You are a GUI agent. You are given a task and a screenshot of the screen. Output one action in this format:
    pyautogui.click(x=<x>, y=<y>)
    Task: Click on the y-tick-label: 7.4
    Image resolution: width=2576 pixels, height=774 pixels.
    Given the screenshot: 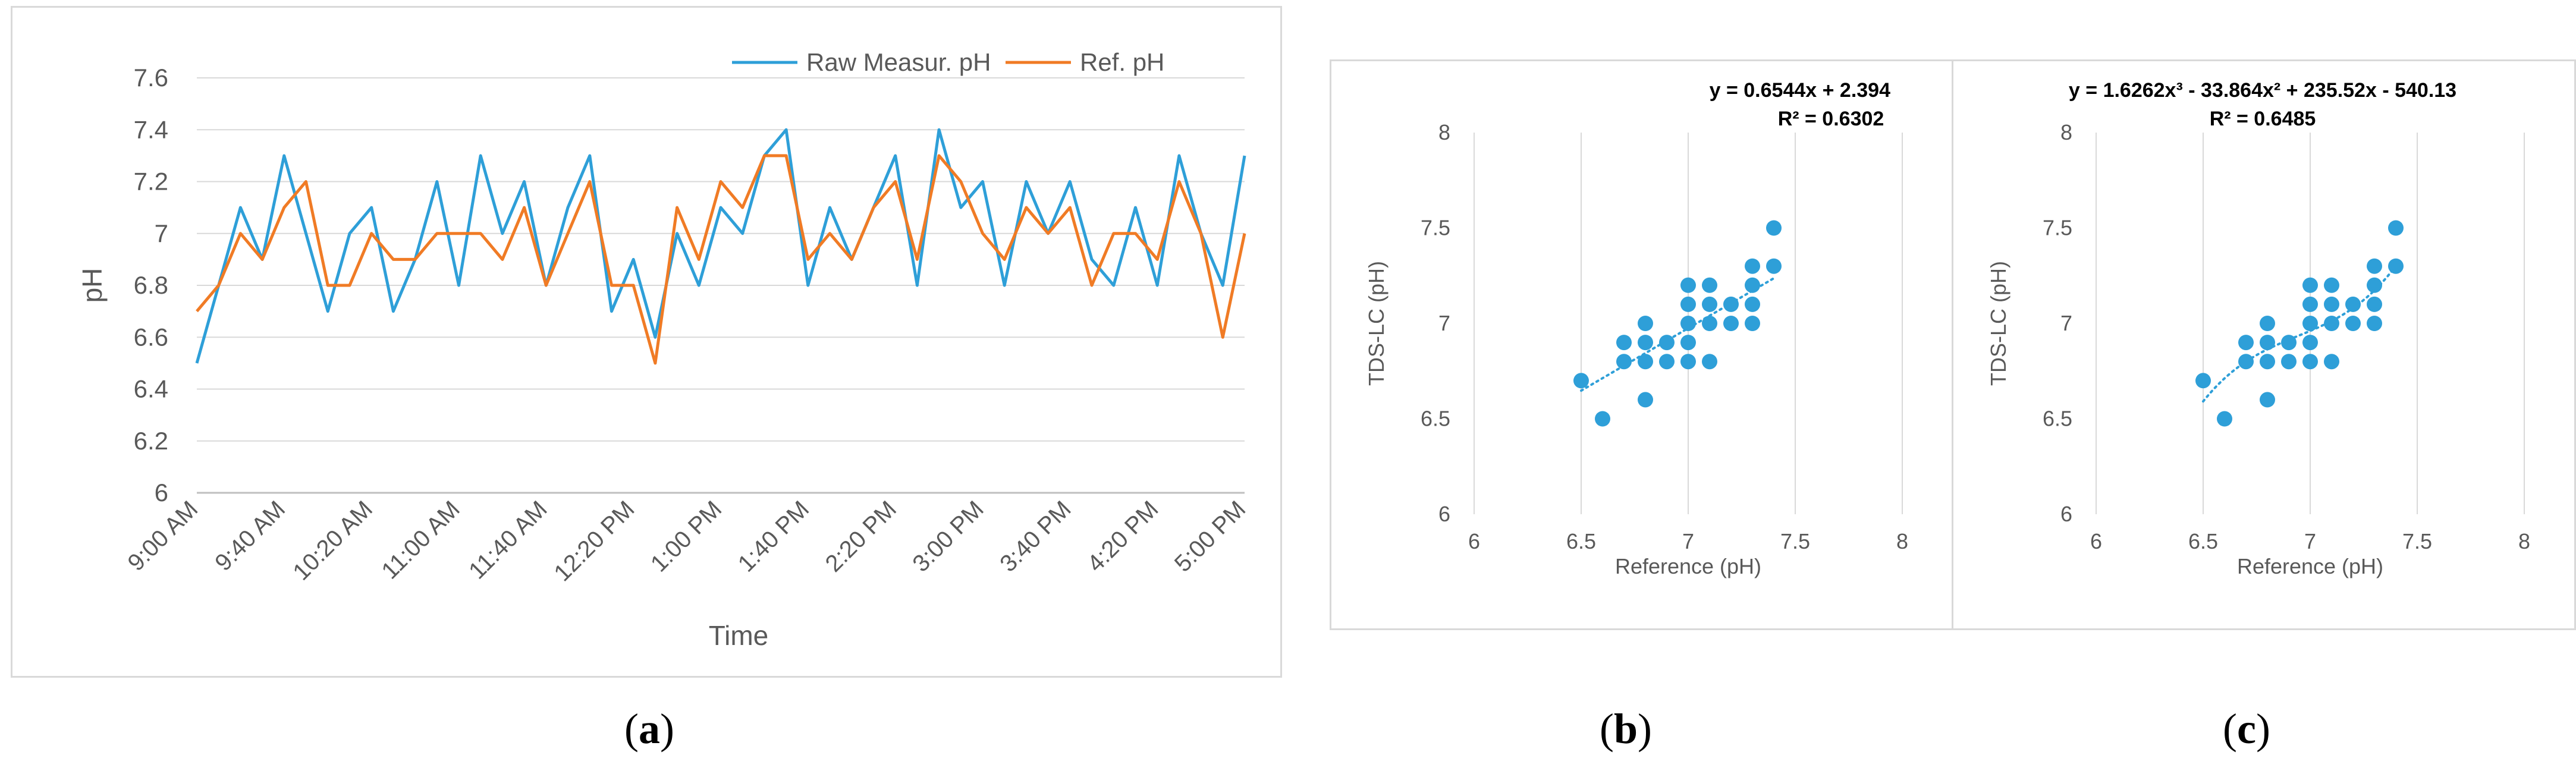 What is the action you would take?
    pyautogui.click(x=151, y=129)
    